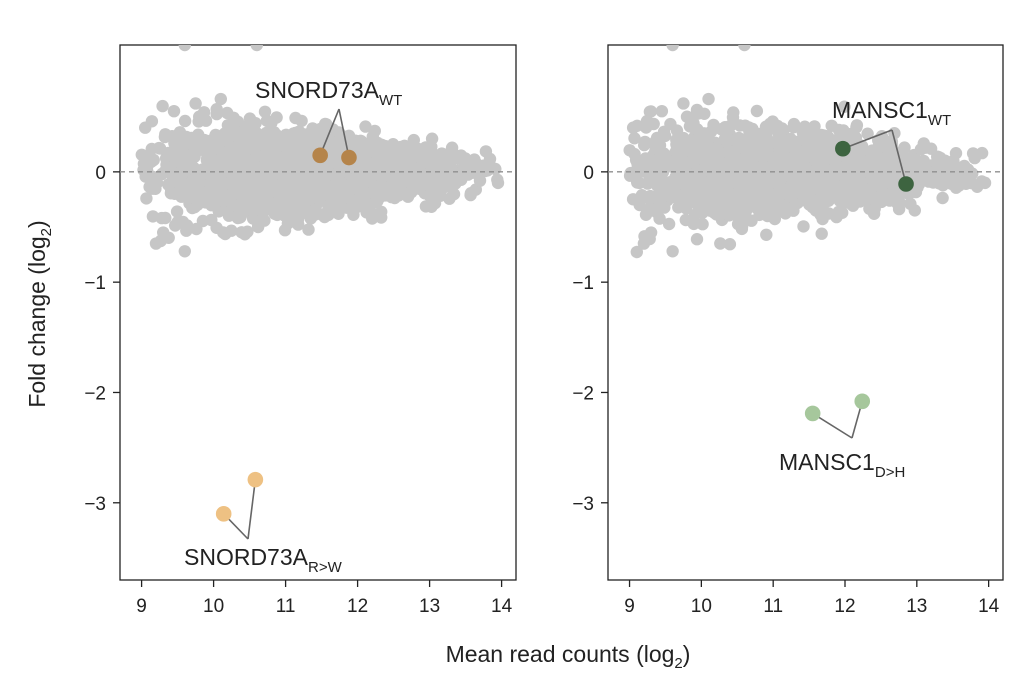 This screenshot has height=677, width=1023. What do you see at coordinates (329, 132) in the screenshot?
I see `annotation-connector` at bounding box center [329, 132].